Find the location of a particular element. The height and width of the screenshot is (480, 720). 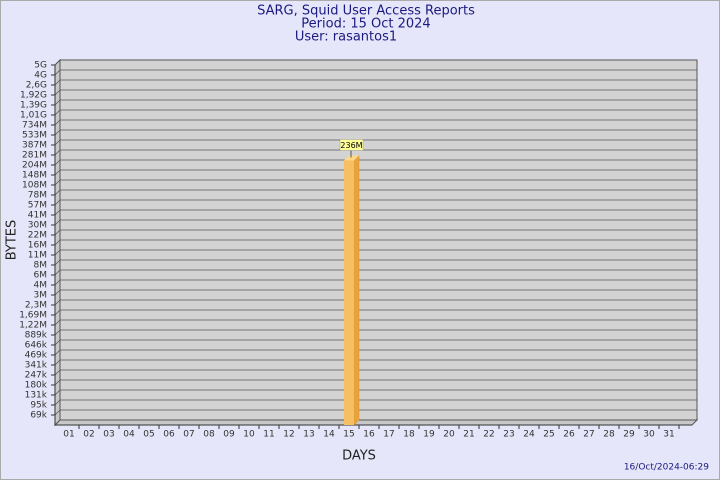

x-tick-label: 01 is located at coordinates (68, 435).